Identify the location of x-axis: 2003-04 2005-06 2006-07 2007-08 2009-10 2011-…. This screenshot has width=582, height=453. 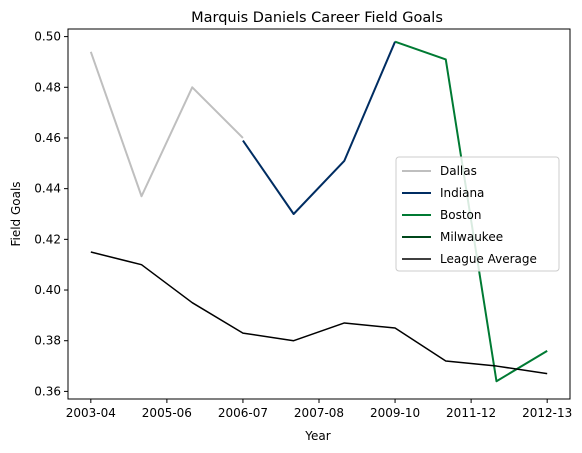
(319, 409).